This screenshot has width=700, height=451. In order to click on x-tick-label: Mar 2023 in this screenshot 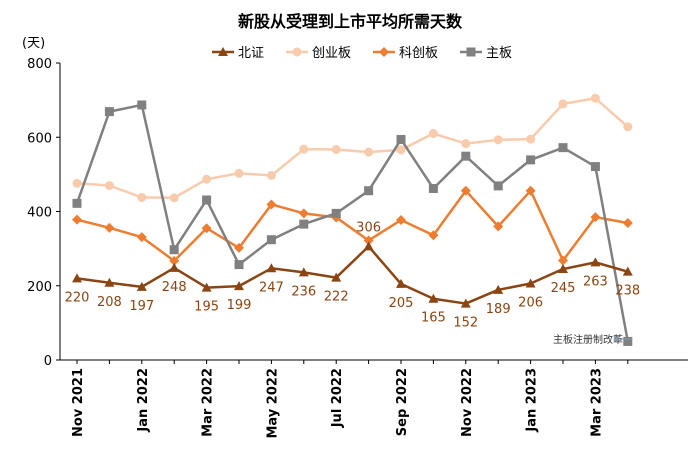, I will do `click(596, 402)`.